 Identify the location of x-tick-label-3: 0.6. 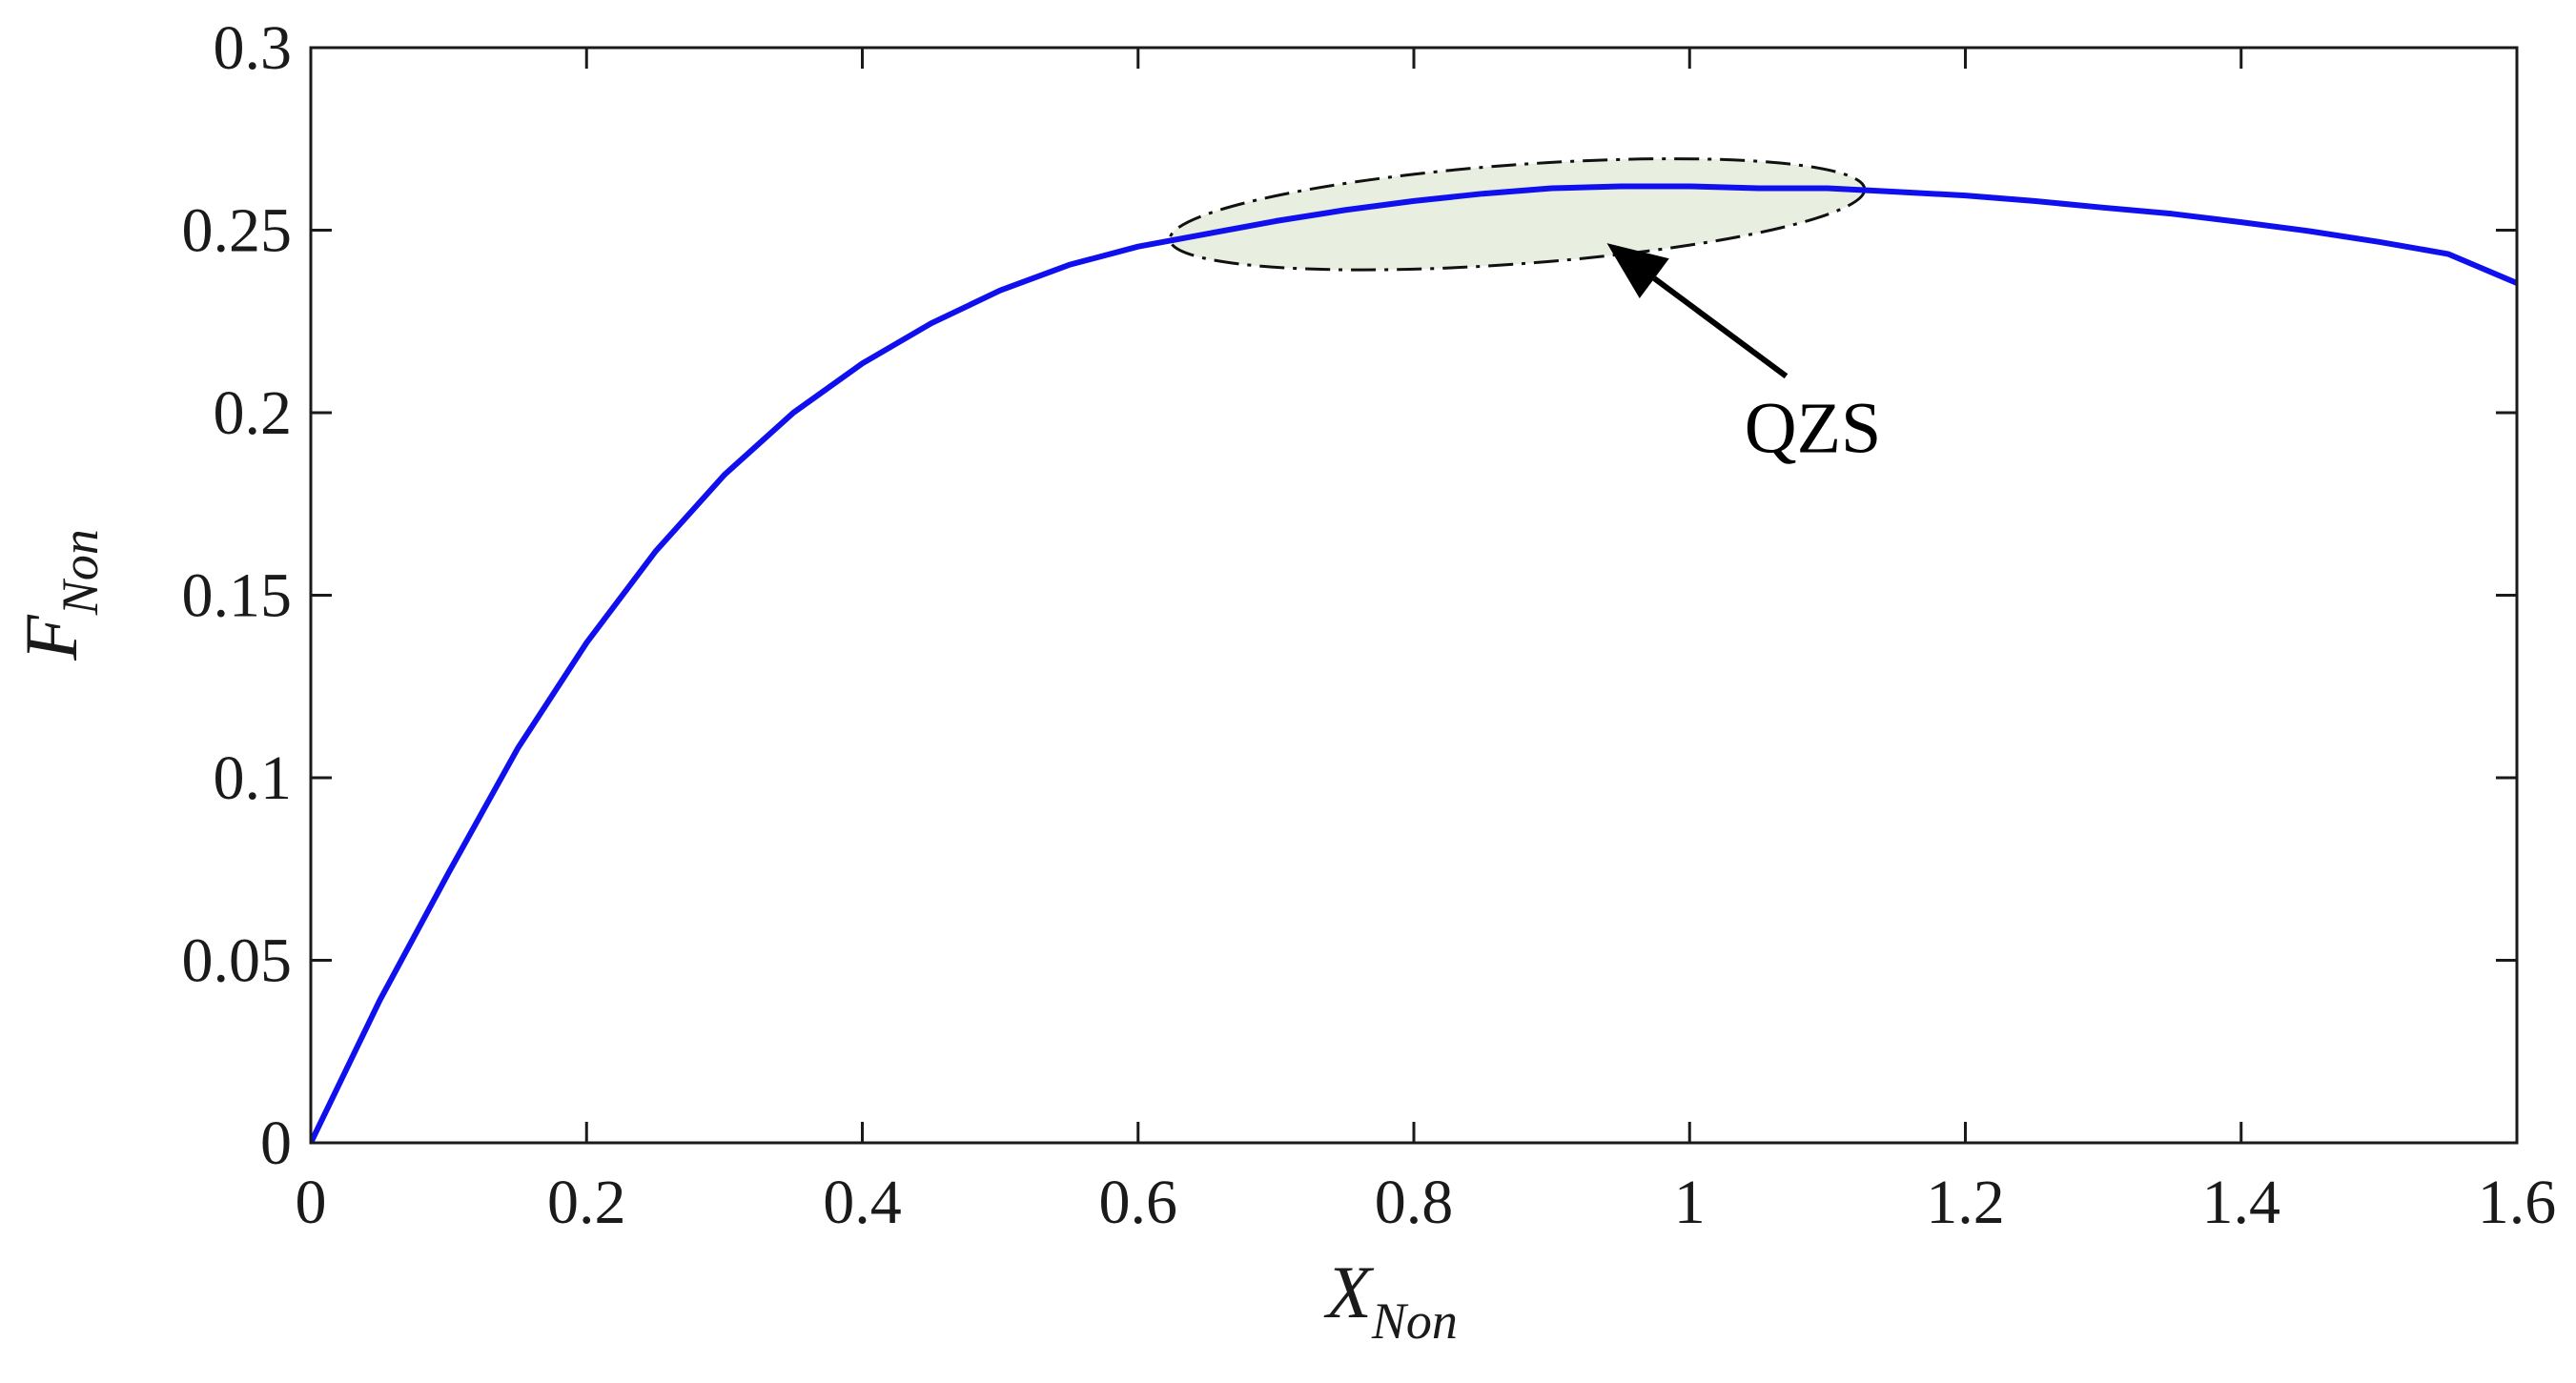
(1139, 1202).